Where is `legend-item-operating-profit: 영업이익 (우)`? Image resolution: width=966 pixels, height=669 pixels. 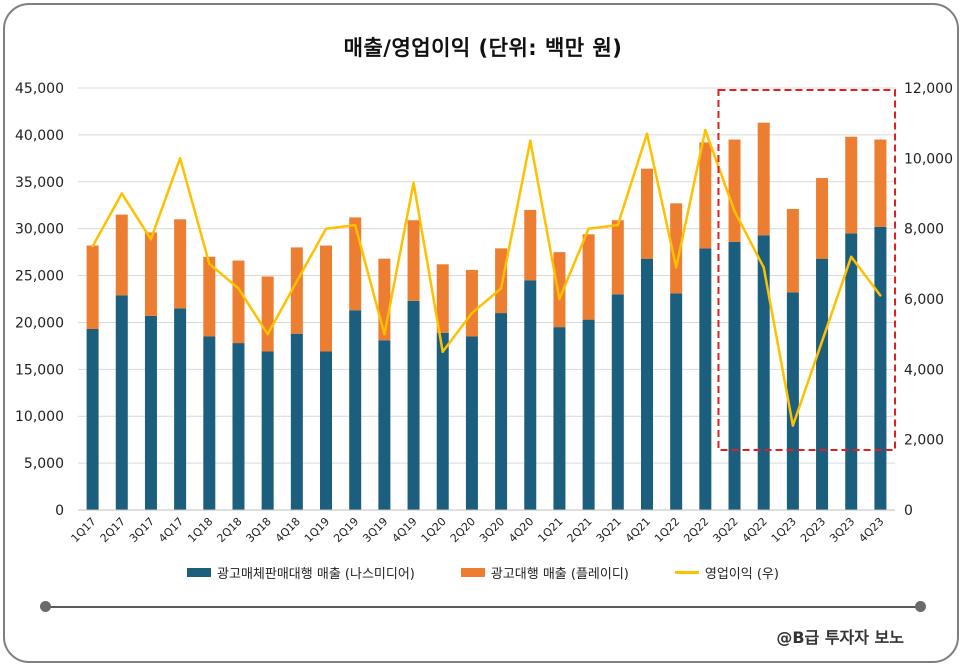 legend-item-operating-profit: 영업이익 (우) is located at coordinates (726, 572).